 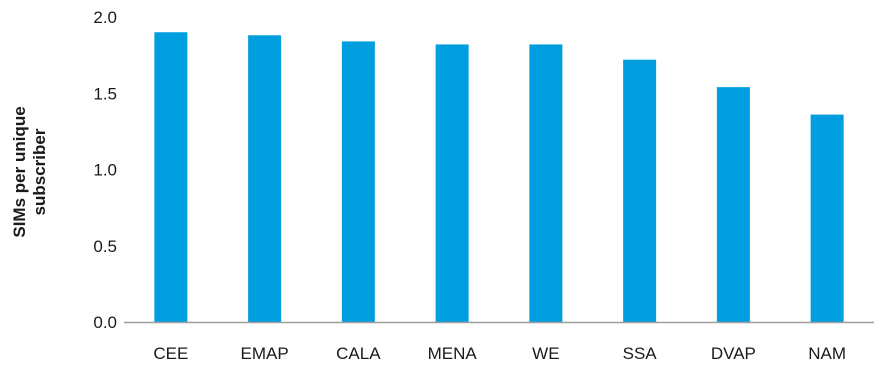 I want to click on x-tick-label: WE, so click(x=545, y=353).